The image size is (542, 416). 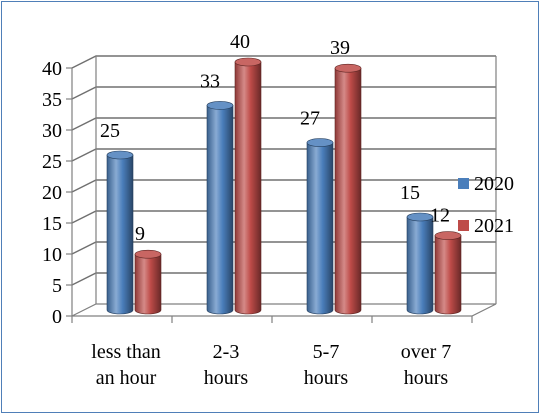 What do you see at coordinates (326, 352) in the screenshot?
I see `x-category-label: 5-7` at bounding box center [326, 352].